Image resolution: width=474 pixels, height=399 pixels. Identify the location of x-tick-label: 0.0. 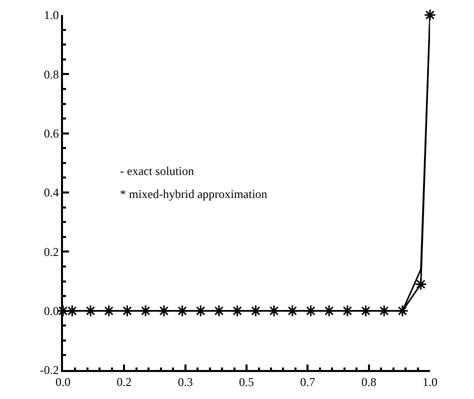
(63, 382).